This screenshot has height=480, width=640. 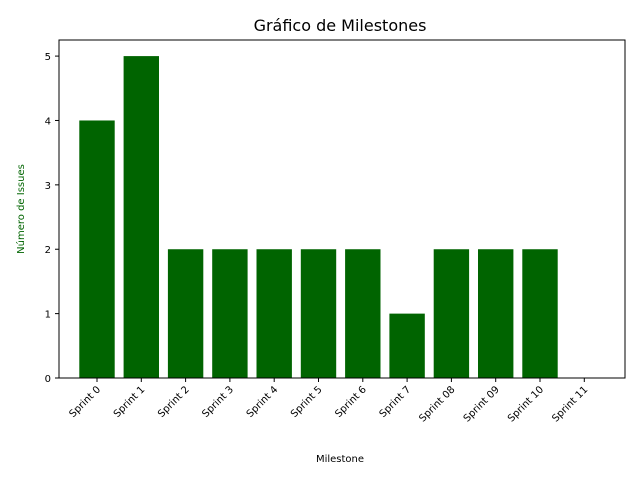 What do you see at coordinates (263, 402) in the screenshot?
I see `x-tick-label: Sprint 4` at bounding box center [263, 402].